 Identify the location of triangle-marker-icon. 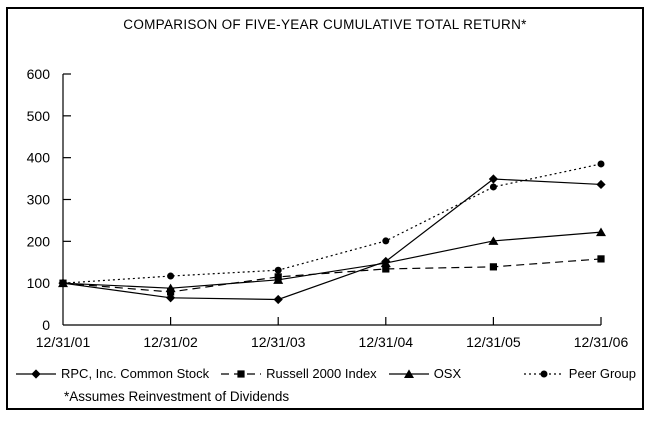
(408, 373).